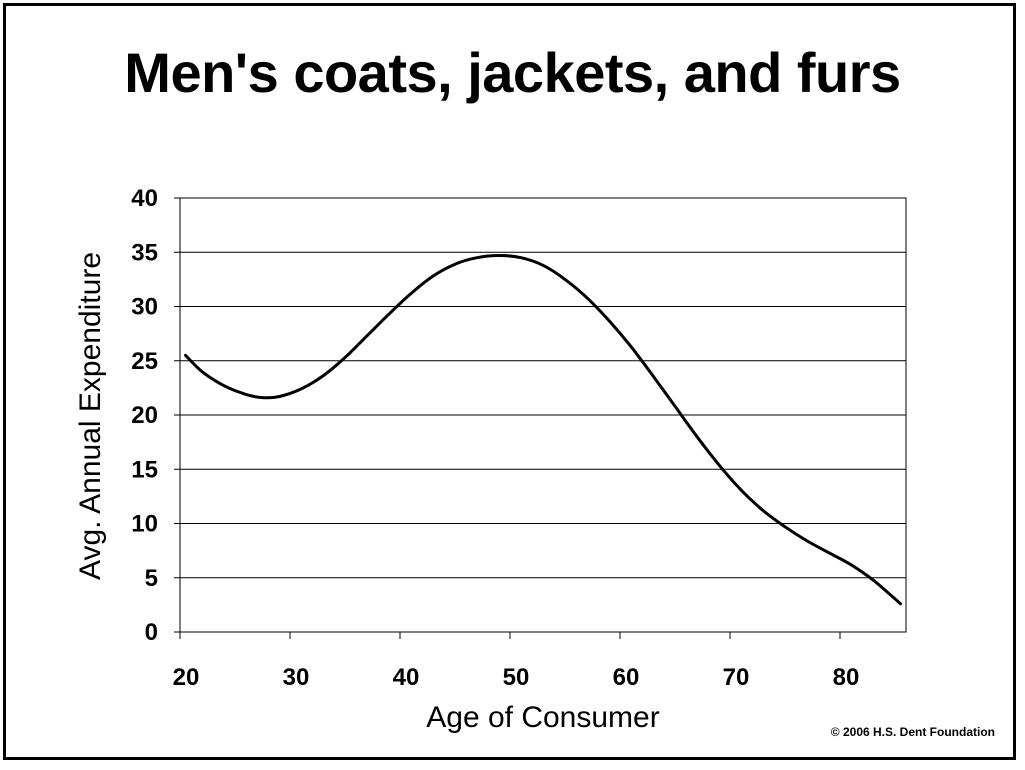 The width and height of the screenshot is (1025, 770). What do you see at coordinates (516, 661) in the screenshot?
I see `x-axis-ticks: 20 30 40 50 60 70 80` at bounding box center [516, 661].